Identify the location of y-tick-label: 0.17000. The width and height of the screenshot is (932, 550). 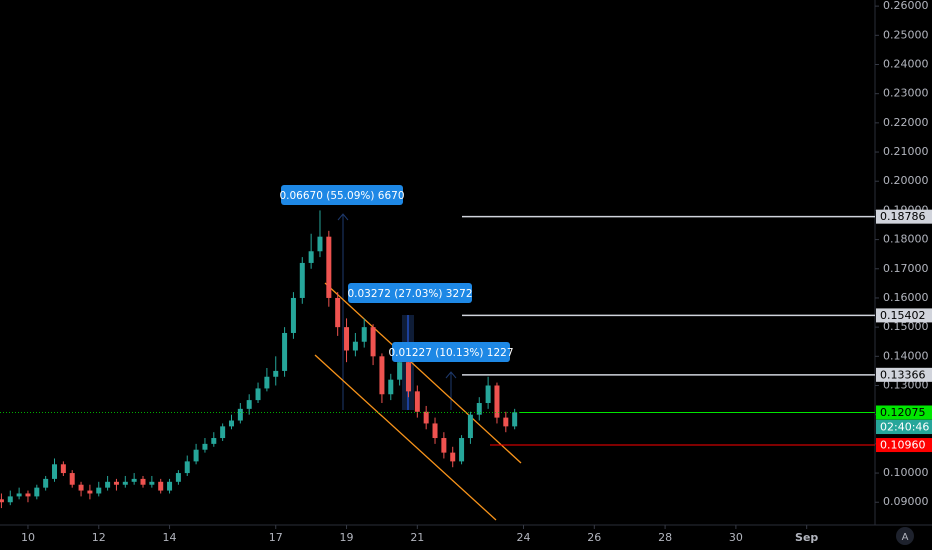
(906, 268).